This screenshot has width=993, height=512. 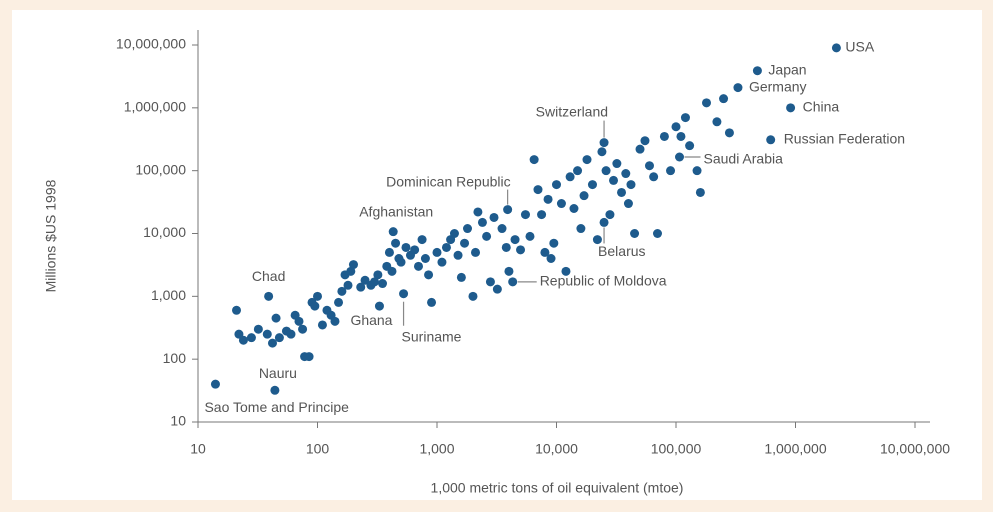 What do you see at coordinates (621, 251) in the screenshot?
I see `point-label: Belarus` at bounding box center [621, 251].